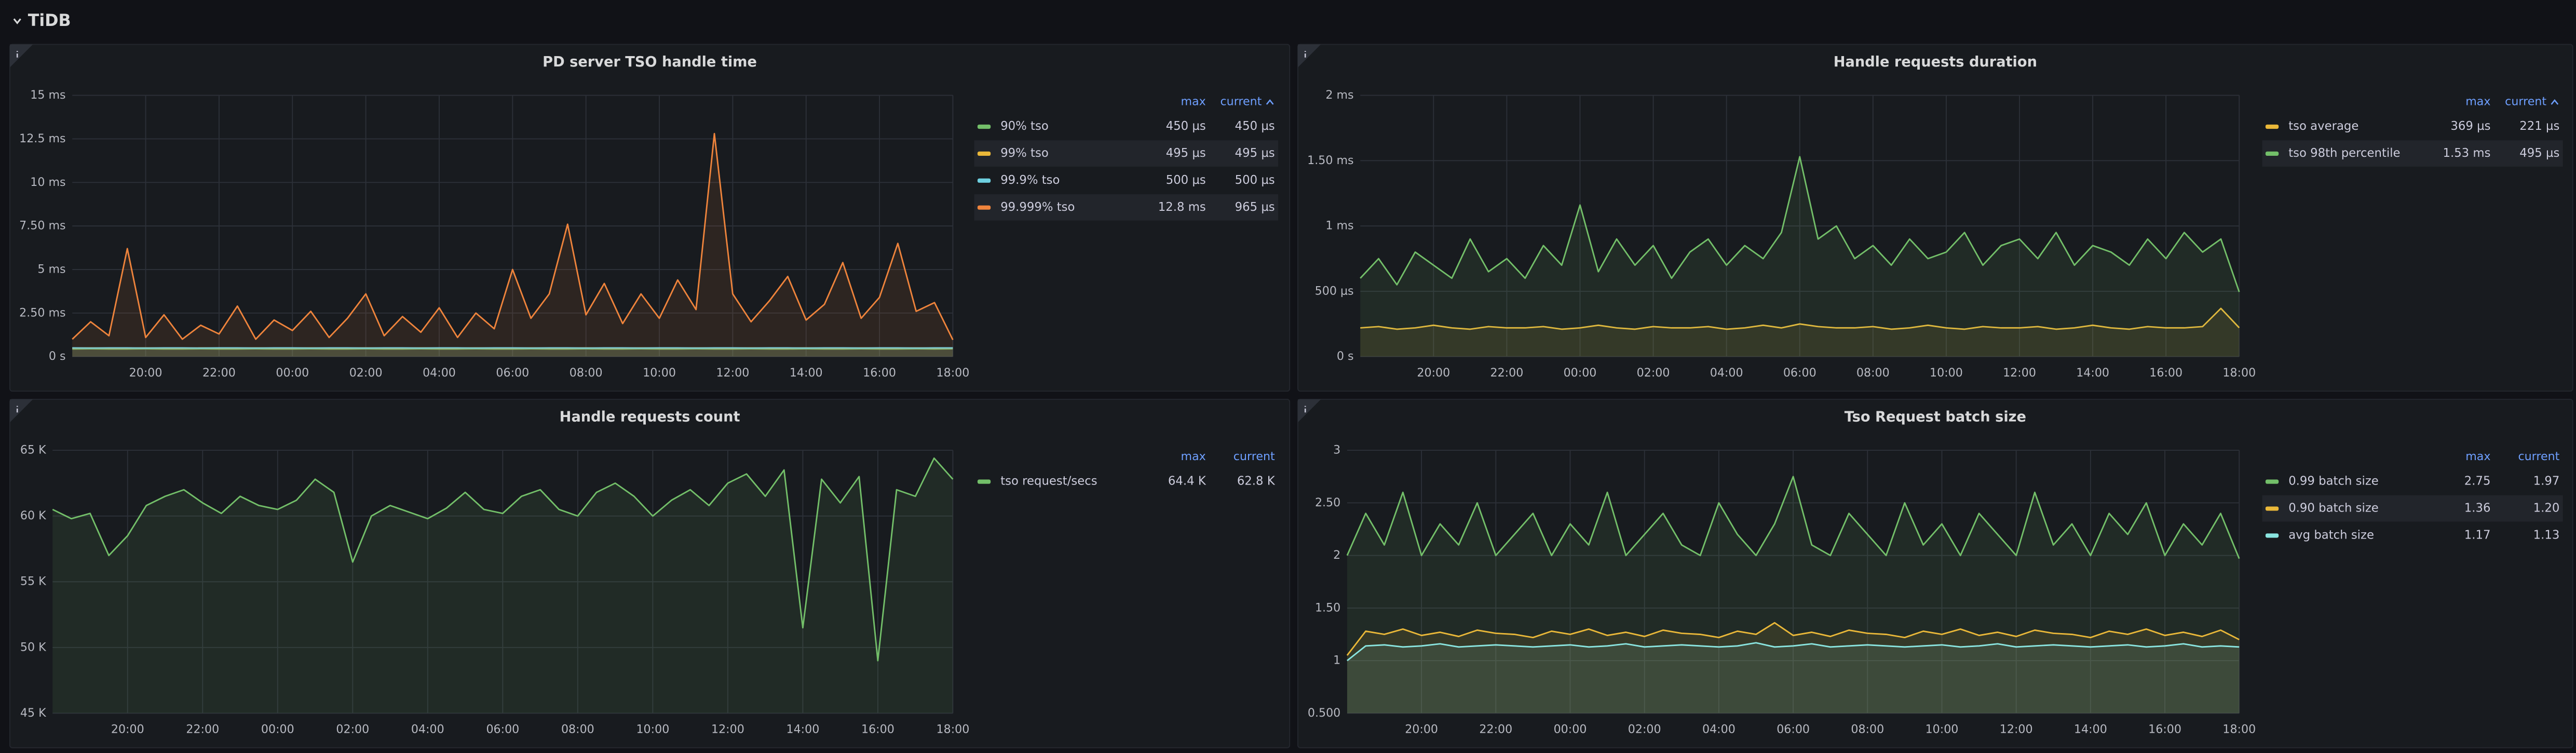 This screenshot has width=2576, height=753. I want to click on legend-max: 2.75, so click(2477, 481).